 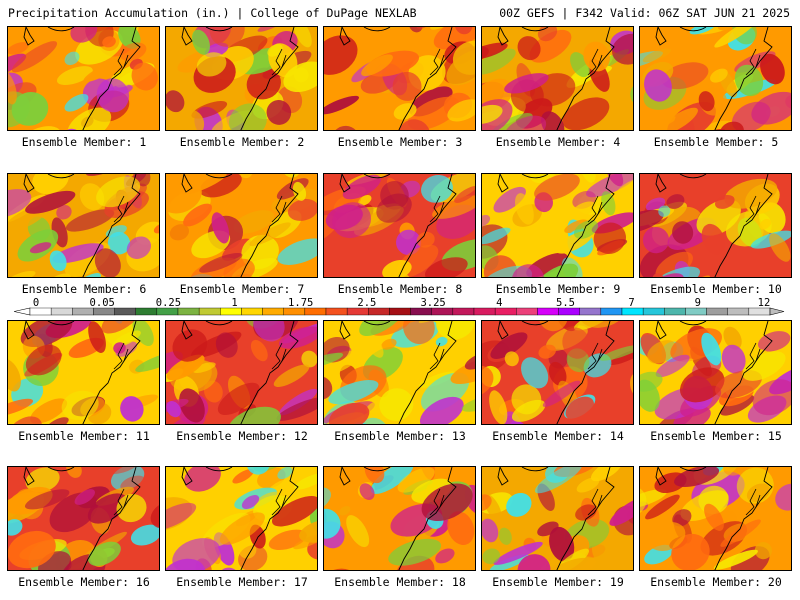 I want to click on ensemble-member-label: Ensemble Member: 18, so click(x=400, y=582).